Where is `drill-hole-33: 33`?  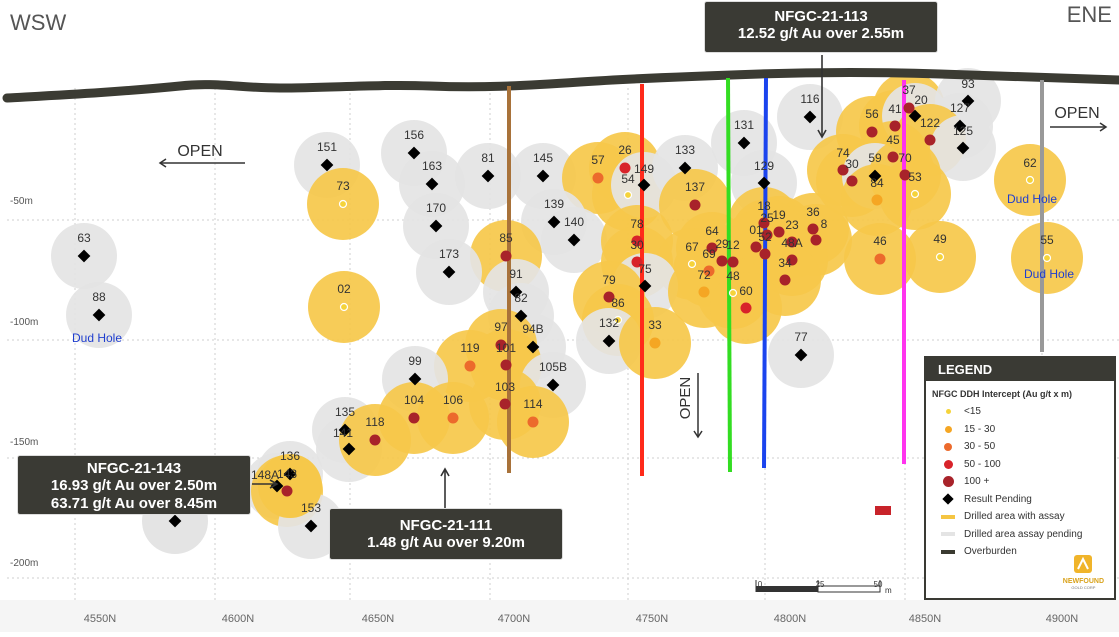 drill-hole-33: 33 is located at coordinates (655, 333).